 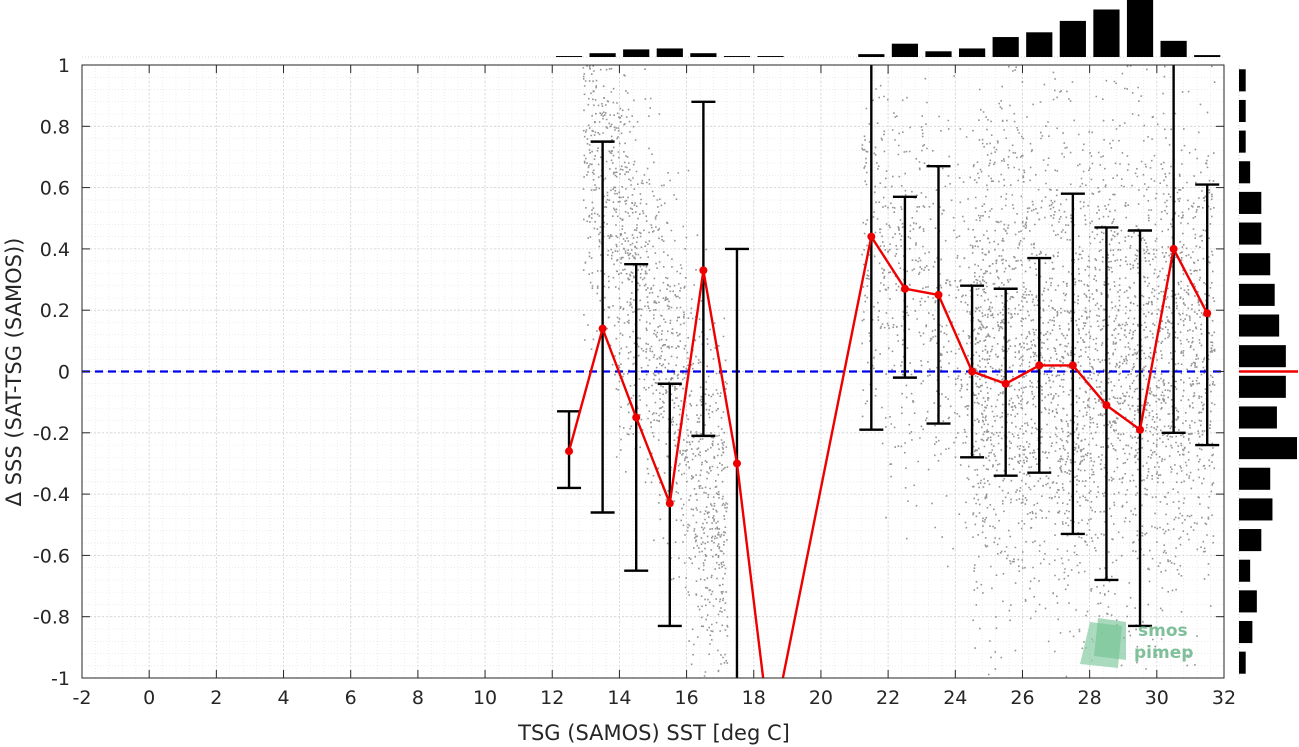 What do you see at coordinates (821, 698) in the screenshot?
I see `x-tick-label: 20` at bounding box center [821, 698].